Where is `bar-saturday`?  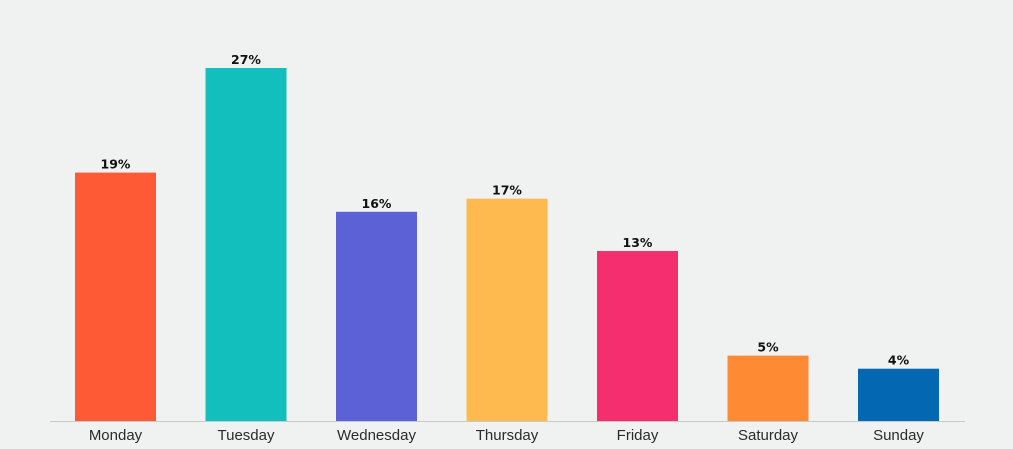
bar-saturday is located at coordinates (768, 388).